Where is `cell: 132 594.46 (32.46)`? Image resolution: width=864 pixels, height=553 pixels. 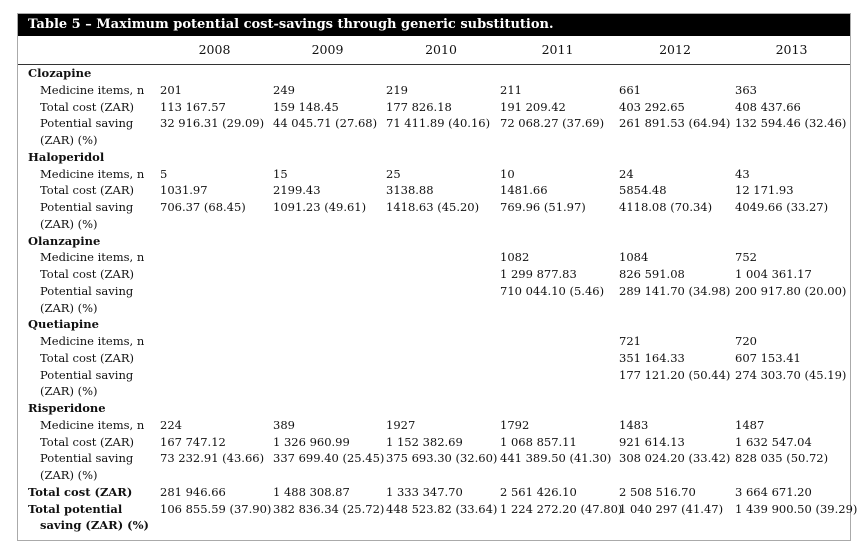
cell: 132 594.46 (32.46) is located at coordinates (791, 123).